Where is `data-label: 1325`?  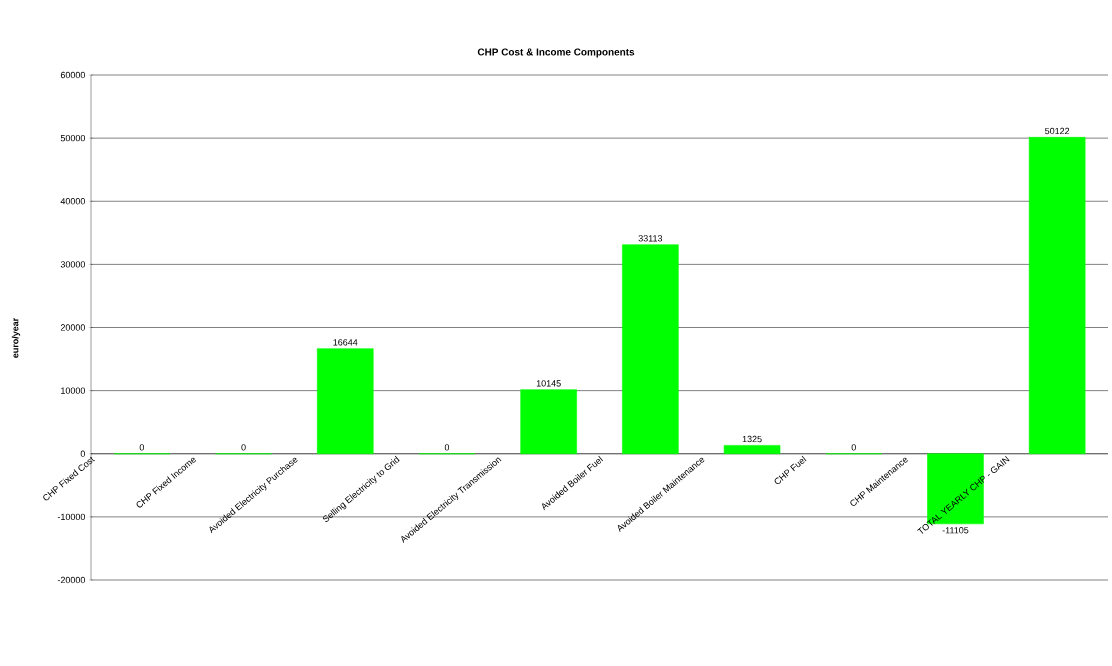 data-label: 1325 is located at coordinates (752, 439).